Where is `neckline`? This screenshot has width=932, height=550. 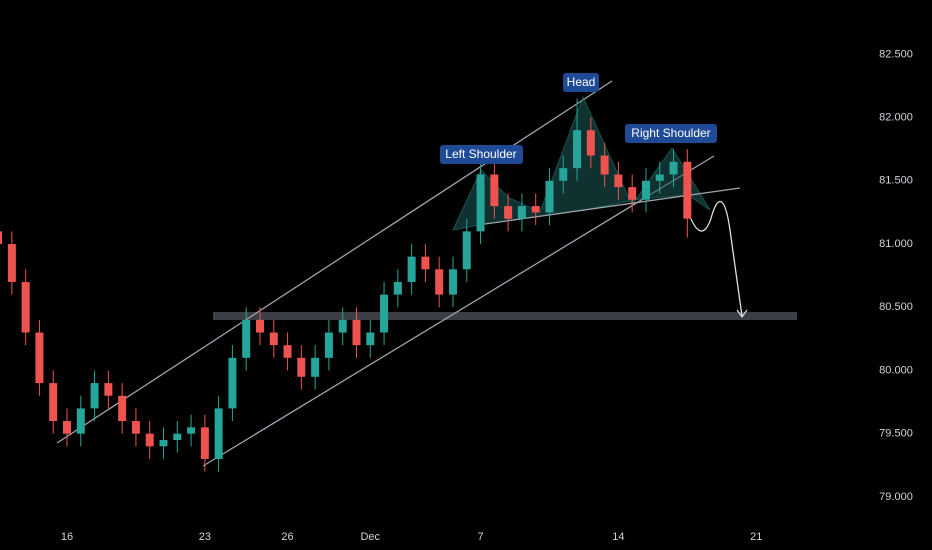 neckline is located at coordinates (612, 206).